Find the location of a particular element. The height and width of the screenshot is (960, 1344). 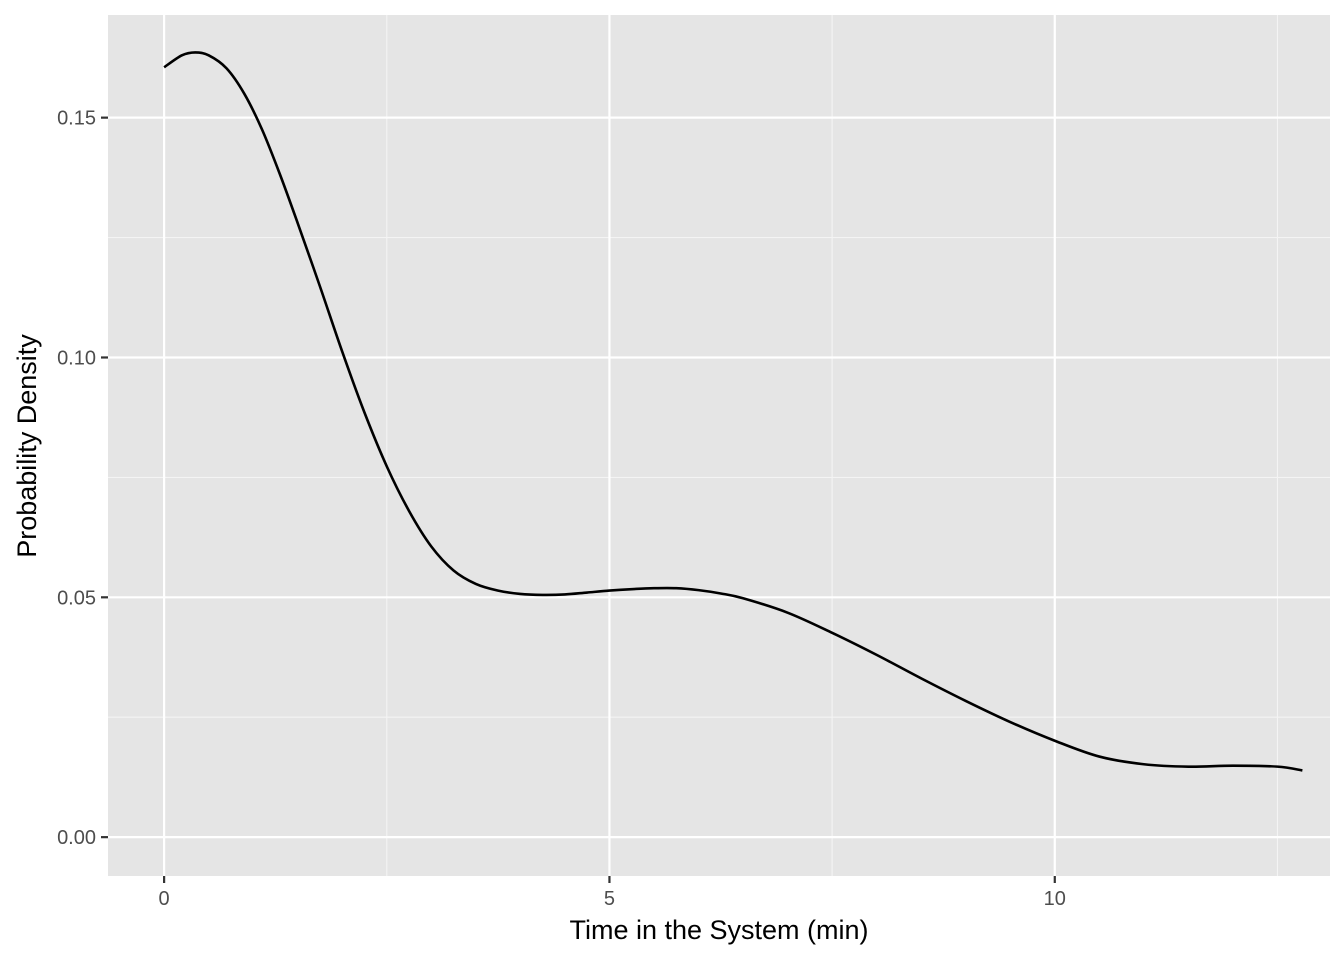

y-tick-label: 0.00 is located at coordinates (76, 838).